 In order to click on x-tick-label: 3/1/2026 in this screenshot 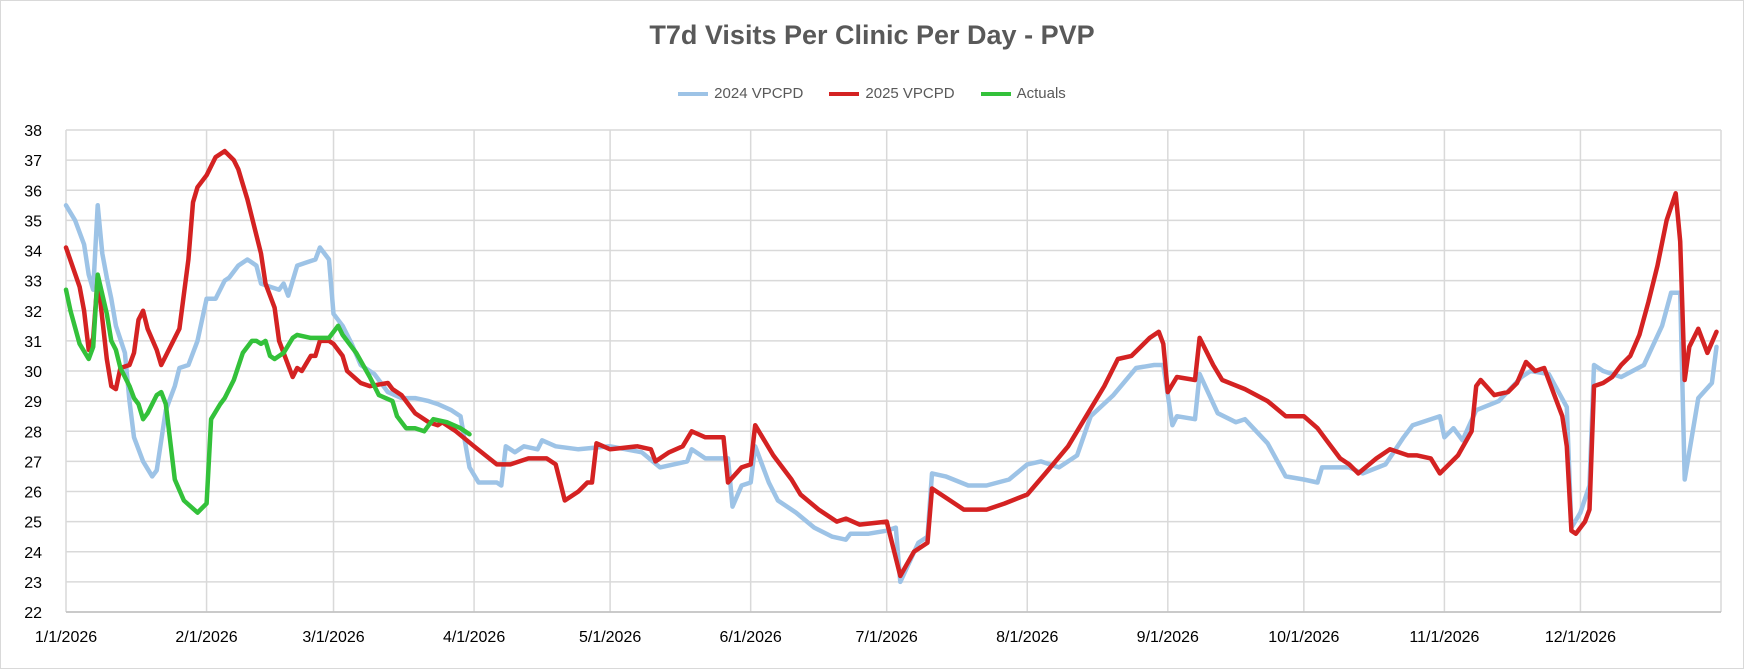, I will do `click(333, 637)`.